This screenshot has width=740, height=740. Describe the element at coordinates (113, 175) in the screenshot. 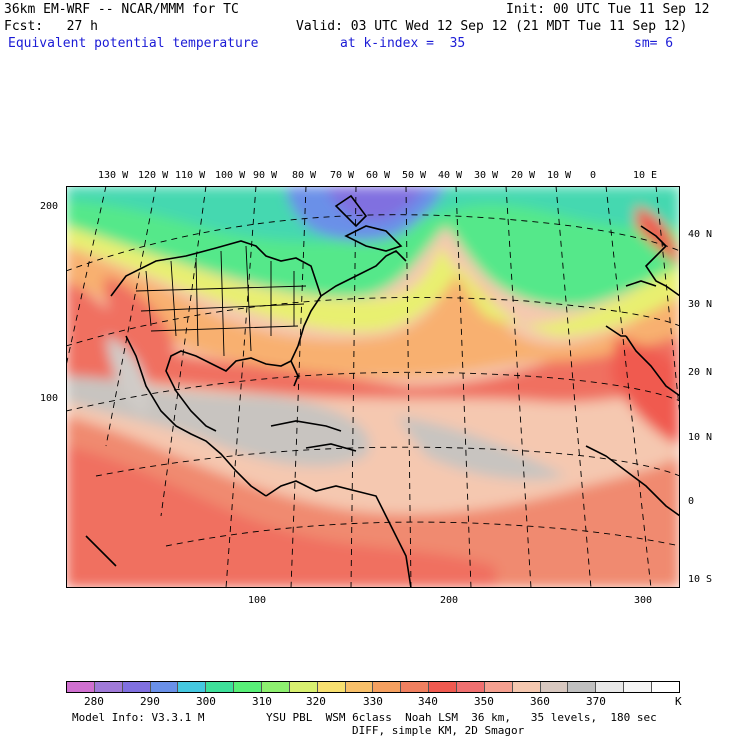

I see `lon-label: 130 W` at that location.